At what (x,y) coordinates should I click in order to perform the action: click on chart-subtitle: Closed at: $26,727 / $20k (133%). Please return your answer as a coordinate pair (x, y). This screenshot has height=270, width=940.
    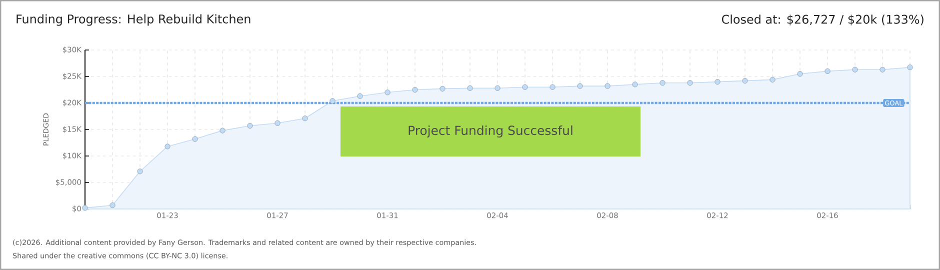
    Looking at the image, I should click on (823, 20).